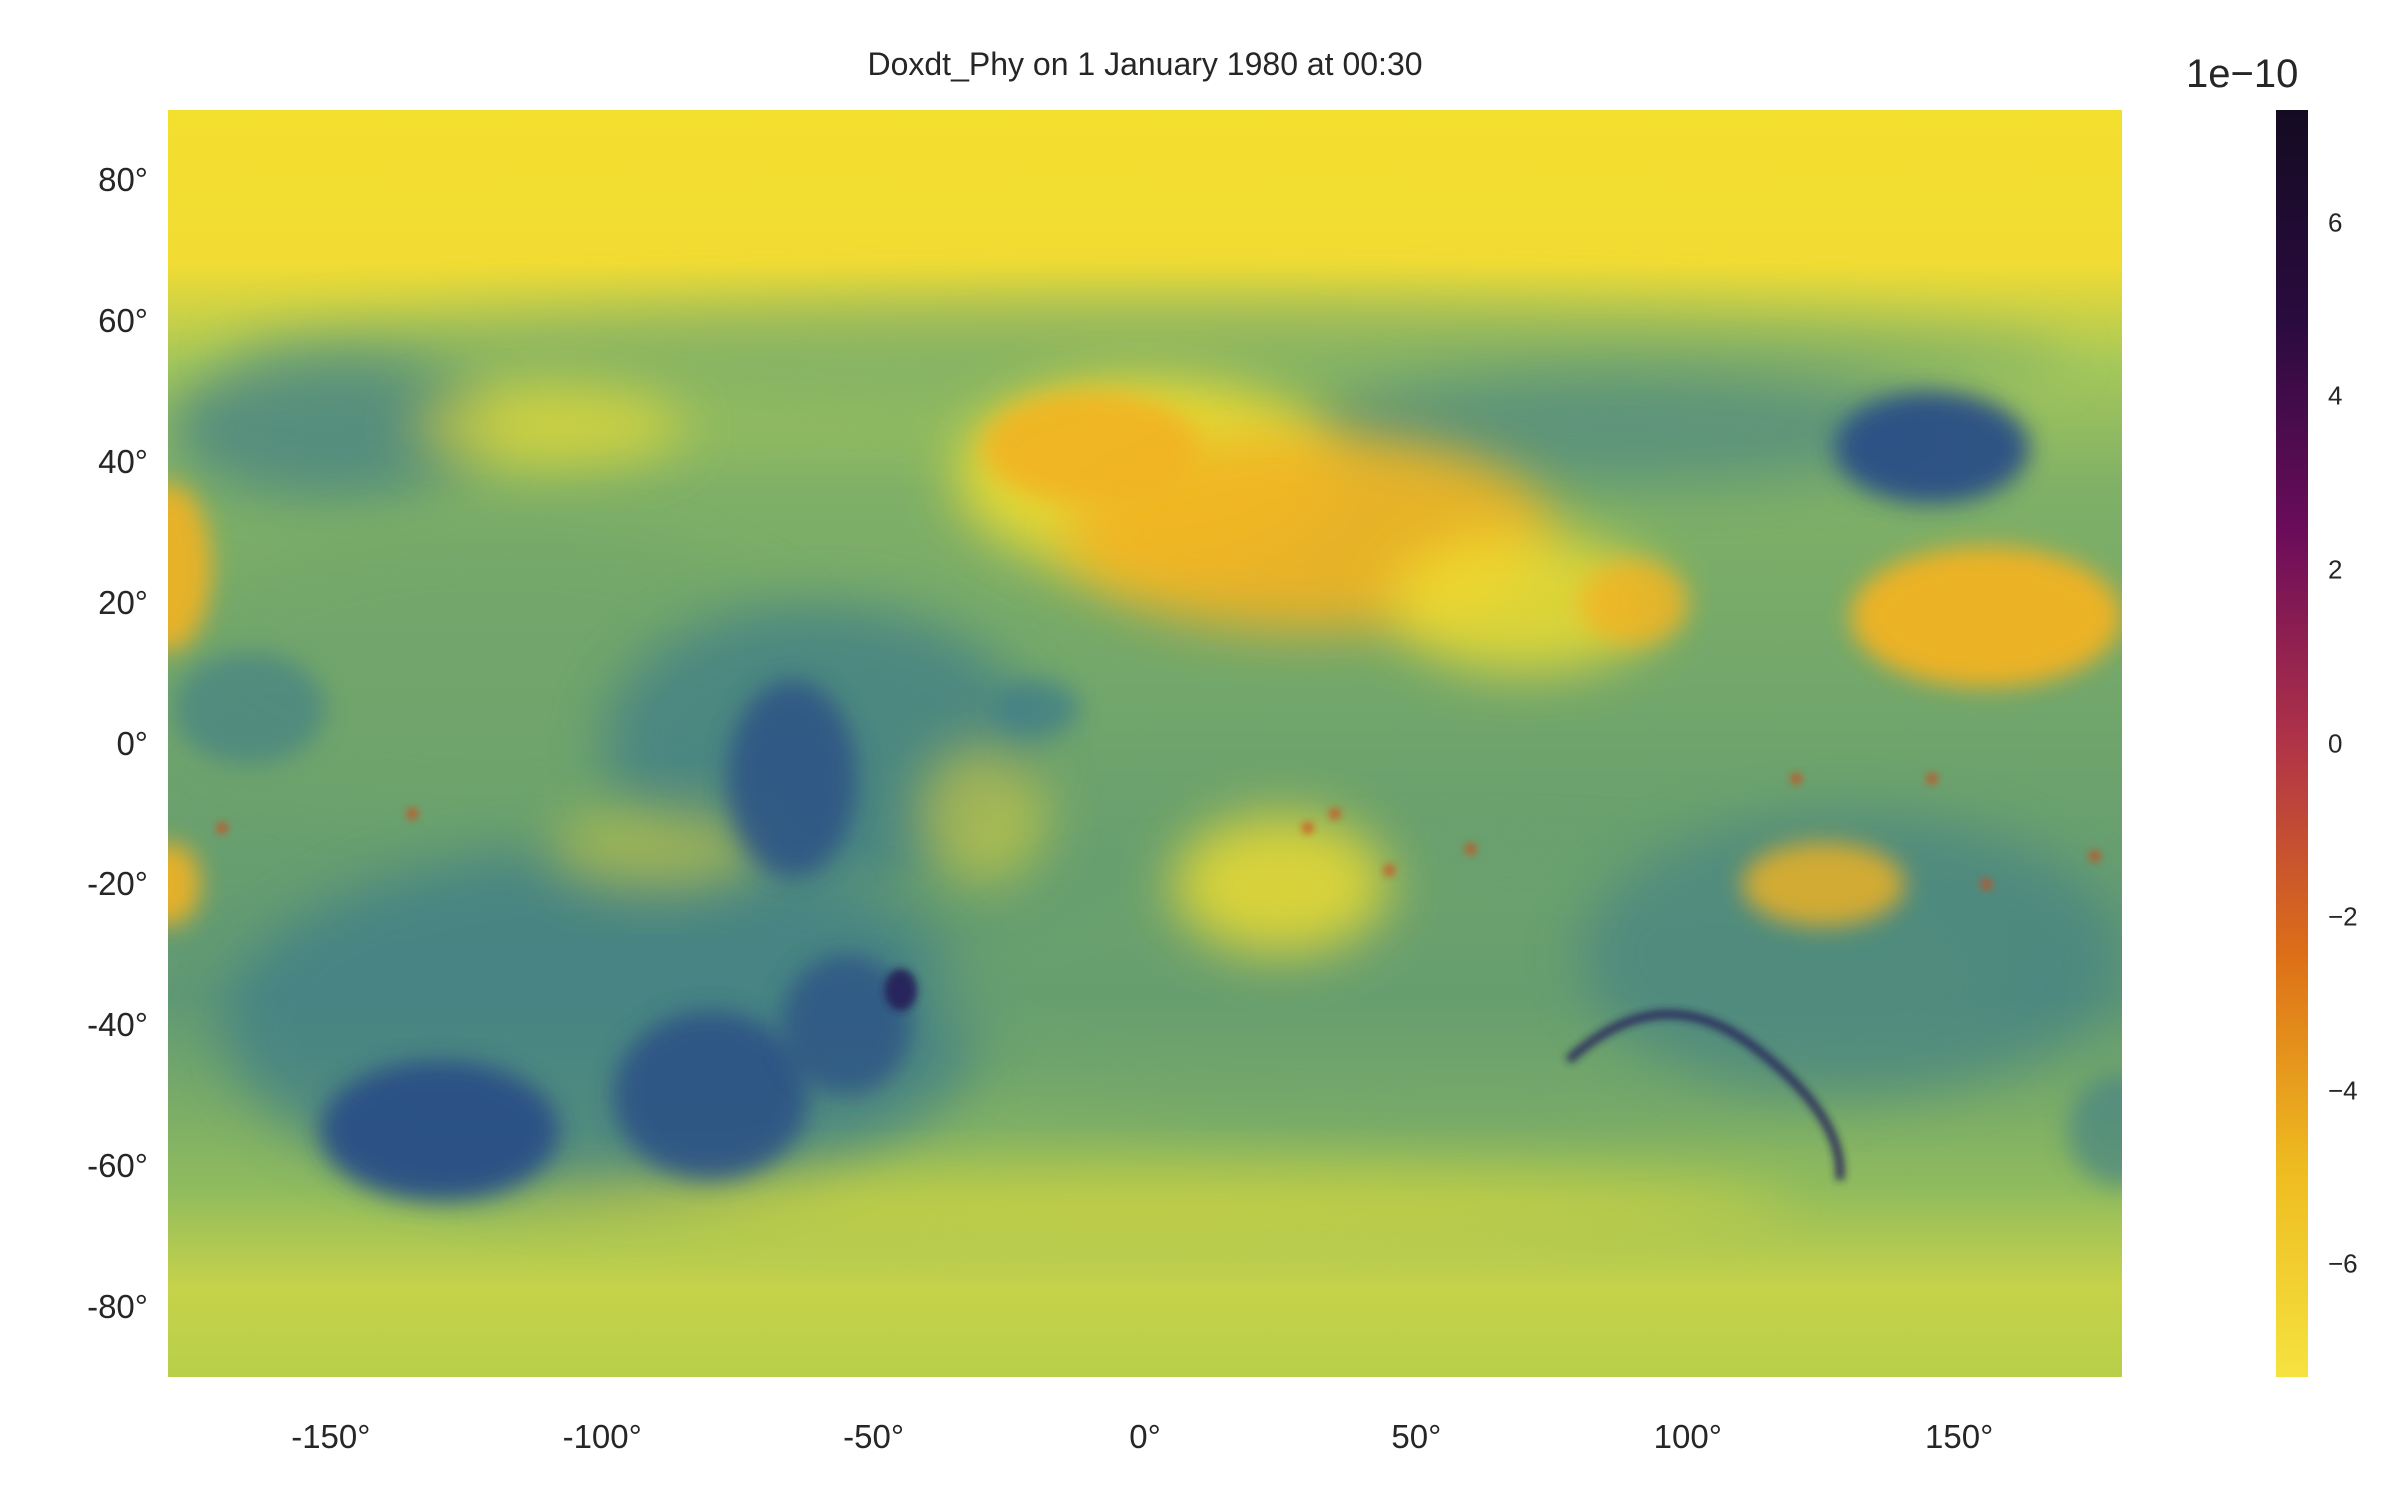  What do you see at coordinates (2335, 222) in the screenshot?
I see `colorbar-tick-label: 6` at bounding box center [2335, 222].